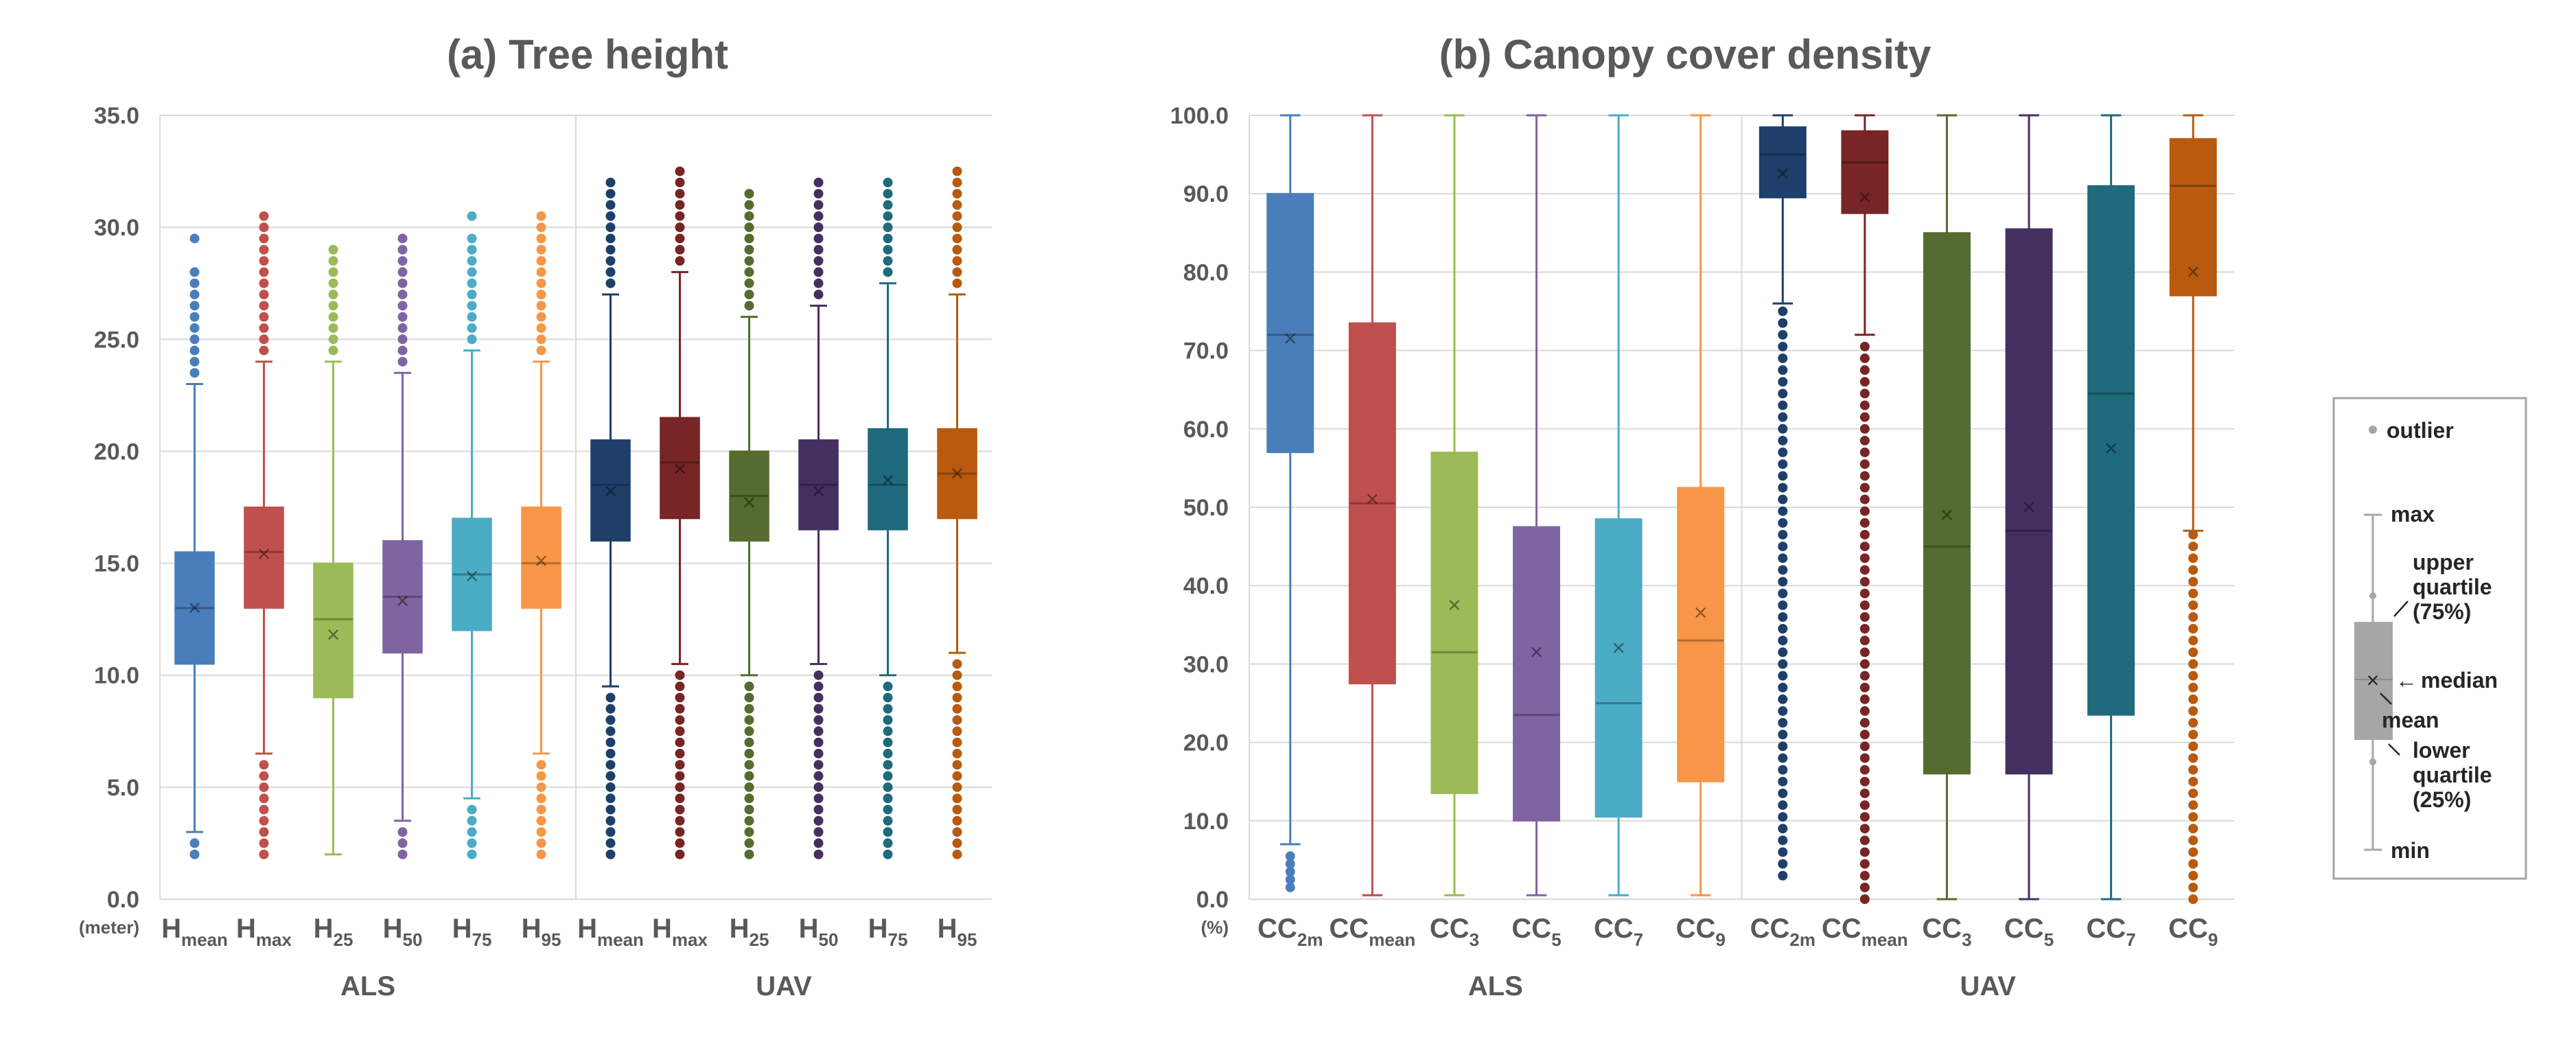 This screenshot has width=2576, height=1044. Describe the element at coordinates (116, 228) in the screenshot. I see `y-tick-label: 30.0` at that location.